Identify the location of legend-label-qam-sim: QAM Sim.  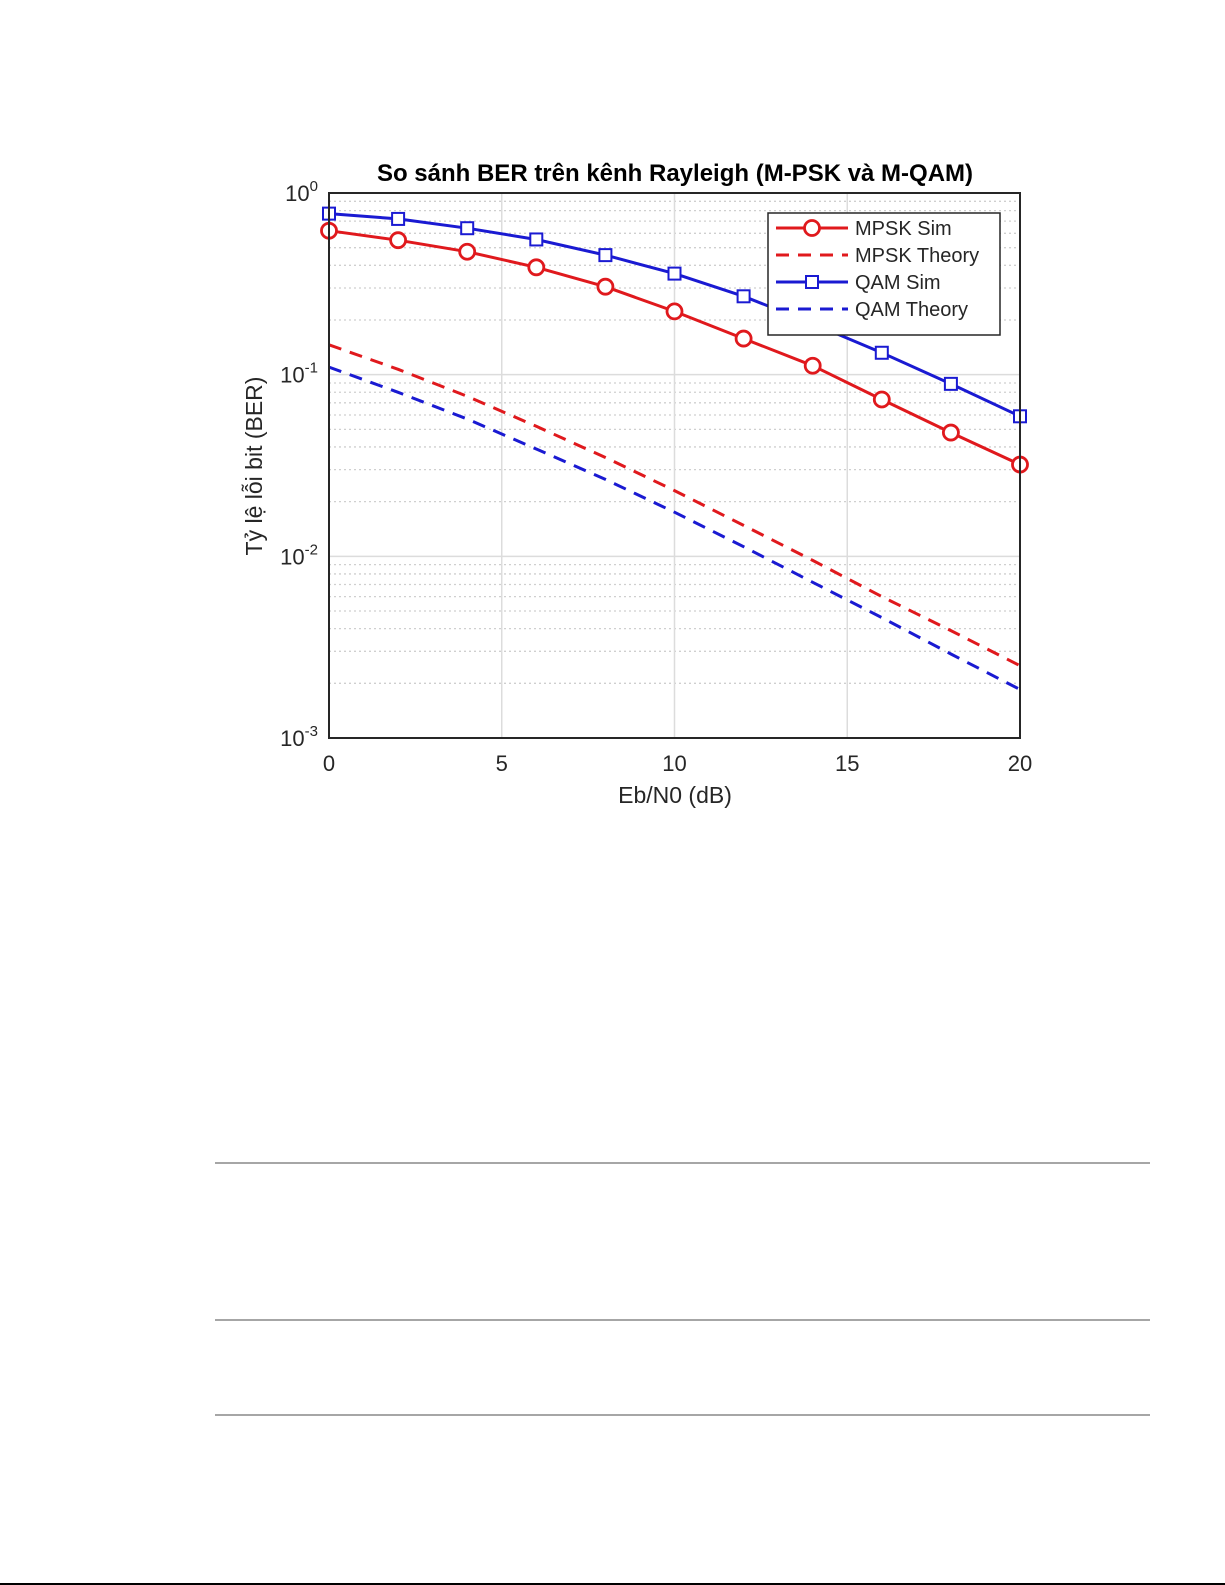
(898, 283).